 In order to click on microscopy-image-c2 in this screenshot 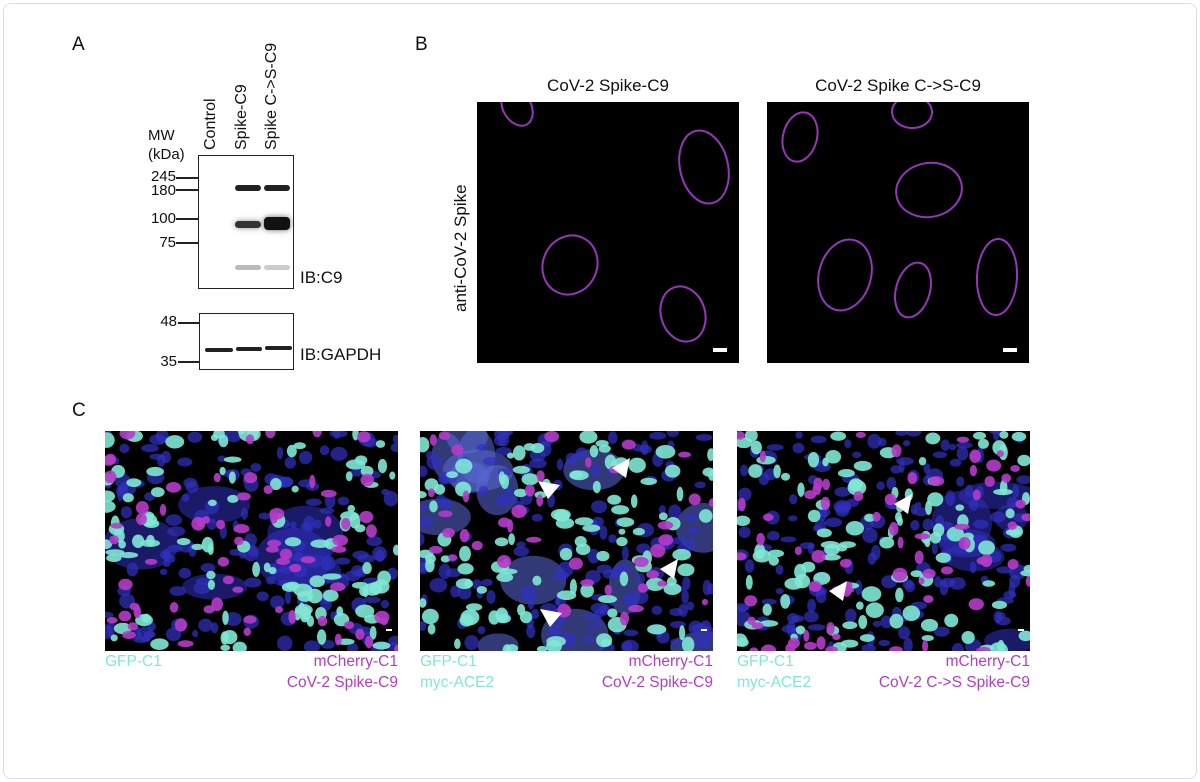, I will do `click(566, 541)`.